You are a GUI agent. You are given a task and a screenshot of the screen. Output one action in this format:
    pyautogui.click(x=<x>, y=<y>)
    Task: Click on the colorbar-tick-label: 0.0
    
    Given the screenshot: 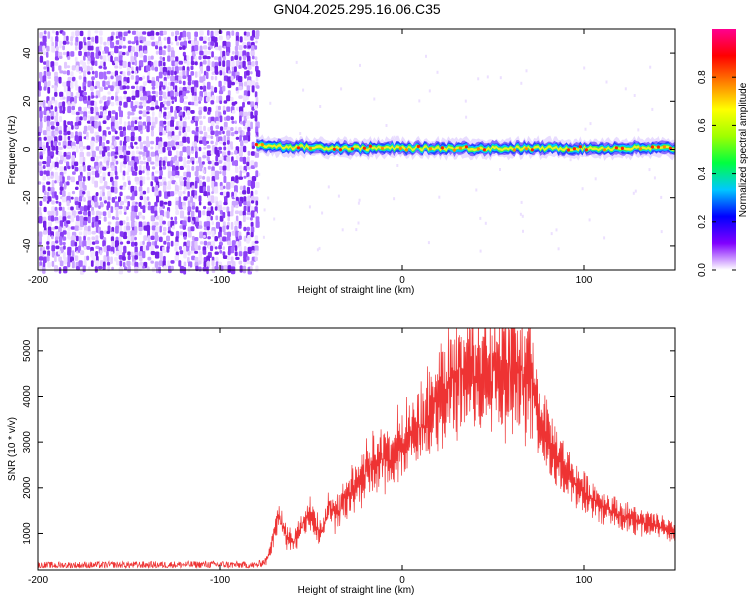 What is the action you would take?
    pyautogui.click(x=702, y=270)
    